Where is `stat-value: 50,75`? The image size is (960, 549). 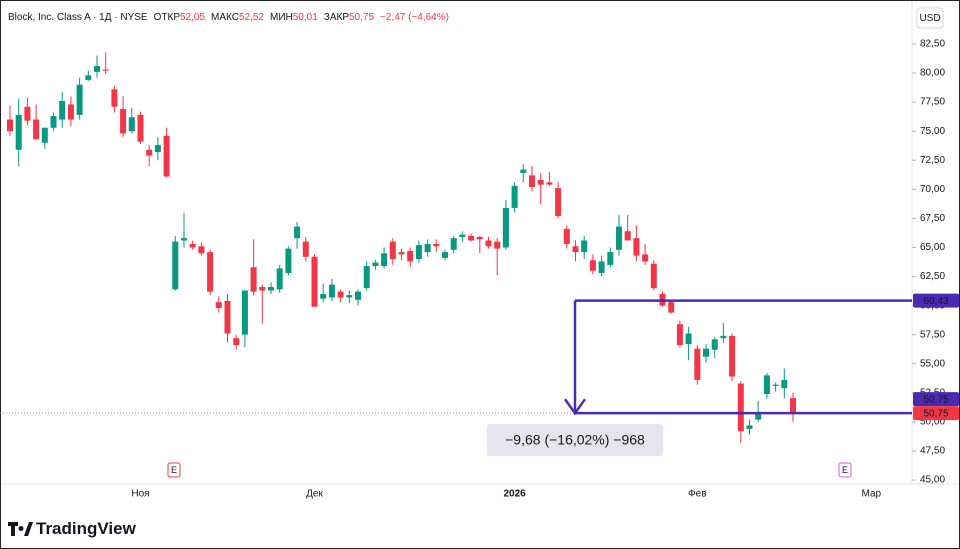
stat-value: 50,75 is located at coordinates (361, 17).